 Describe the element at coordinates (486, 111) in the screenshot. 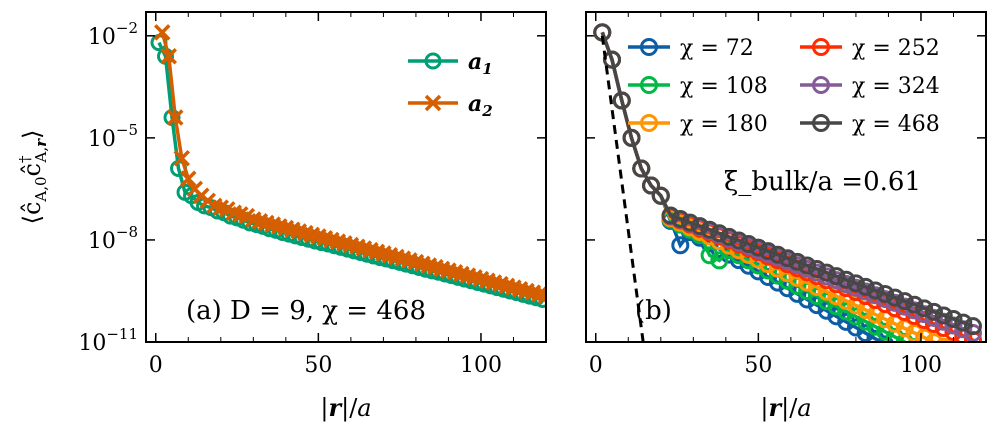

I see `legend-a2-sub: 2` at that location.